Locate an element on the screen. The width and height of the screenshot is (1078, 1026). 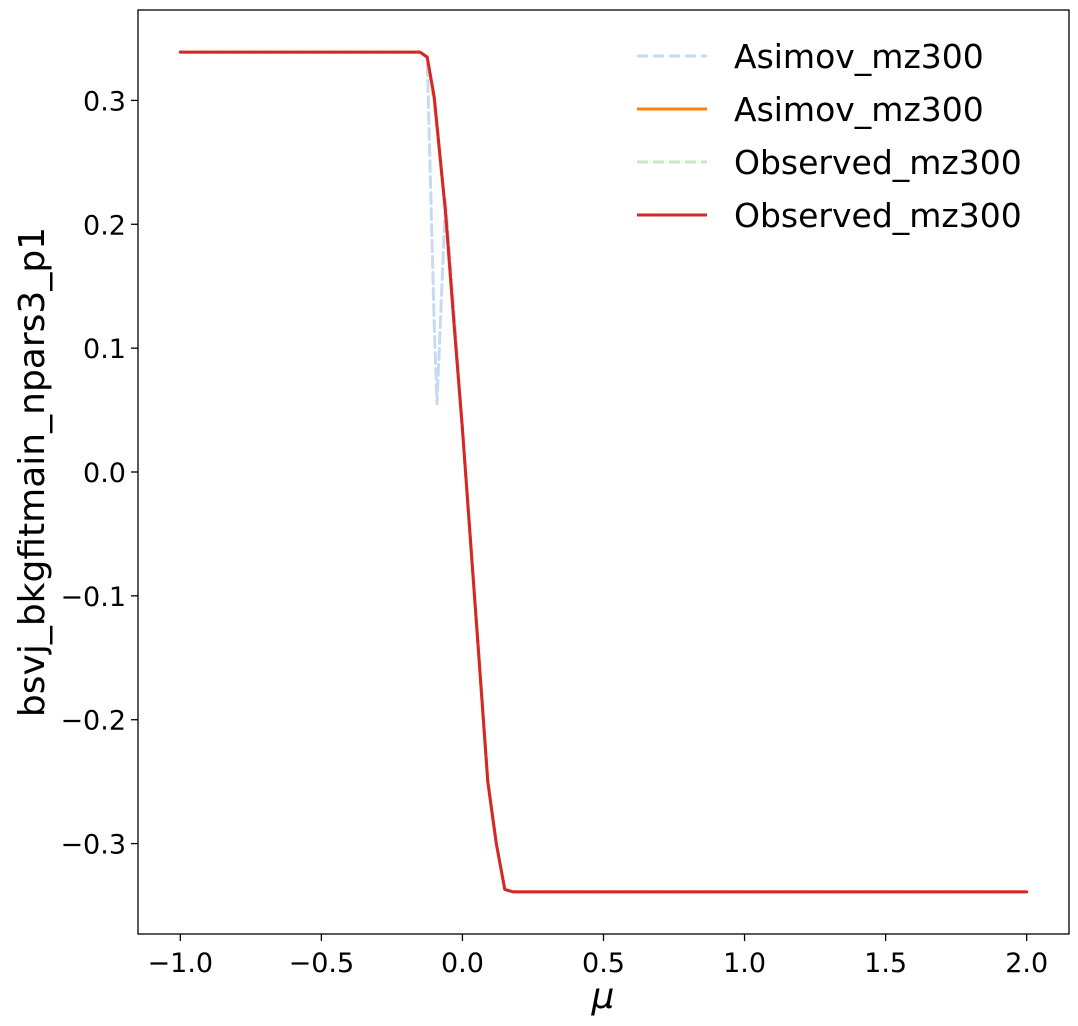
y-tick-label: −0.3 is located at coordinates (93, 845).